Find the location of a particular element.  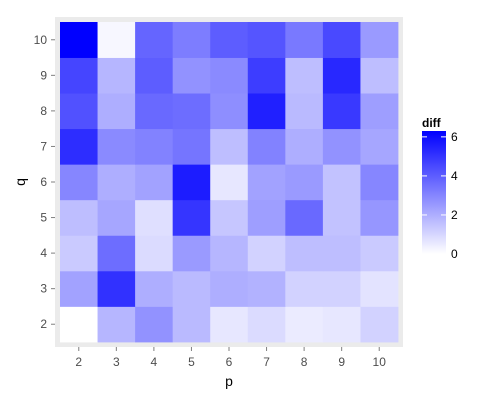

heatmap-cell-p3-q7 is located at coordinates (116, 146).